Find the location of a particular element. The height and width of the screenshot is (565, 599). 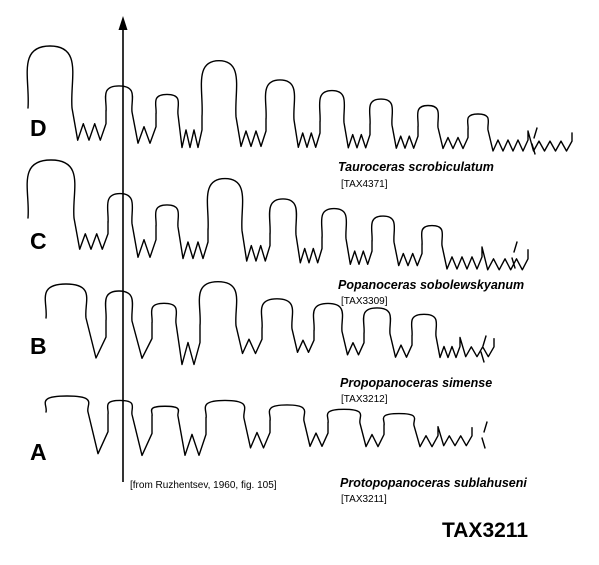

species-name-b: Propopanoceras simense is located at coordinates (416, 383).